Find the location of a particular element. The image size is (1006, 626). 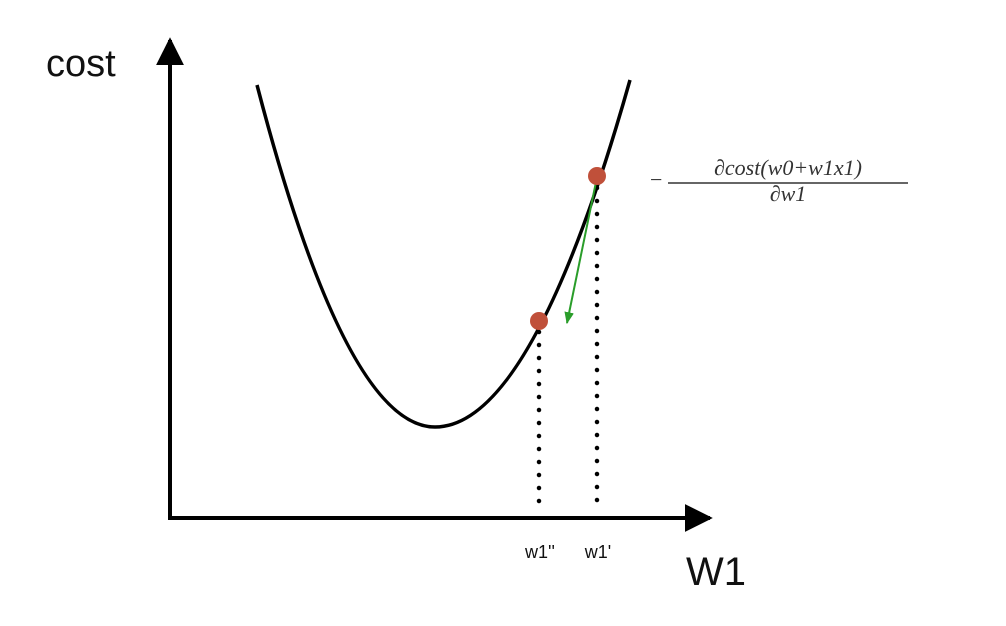

formula-denominator: ∂w1 is located at coordinates (788, 193).